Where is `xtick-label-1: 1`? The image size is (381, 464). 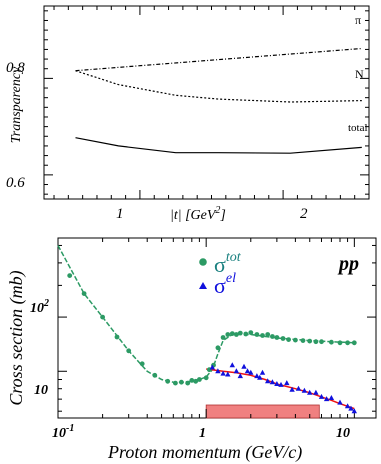 xtick-label-1: 1 is located at coordinates (202, 433).